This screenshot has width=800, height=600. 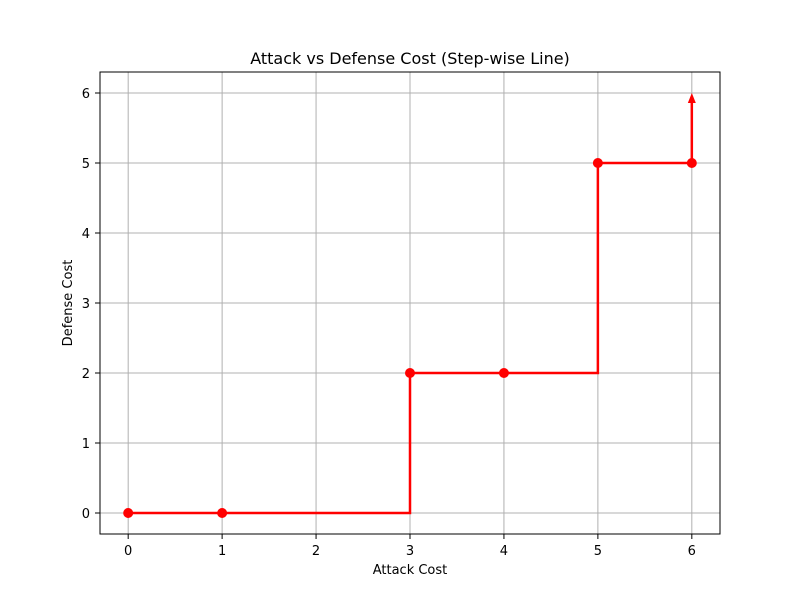 What do you see at coordinates (86, 164) in the screenshot?
I see `y-tick-label: 5` at bounding box center [86, 164].